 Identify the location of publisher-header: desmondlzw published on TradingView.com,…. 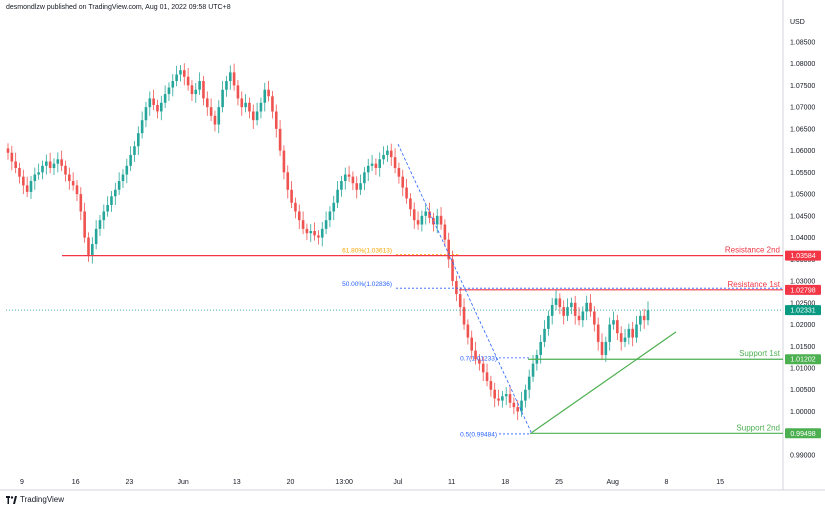
(118, 7).